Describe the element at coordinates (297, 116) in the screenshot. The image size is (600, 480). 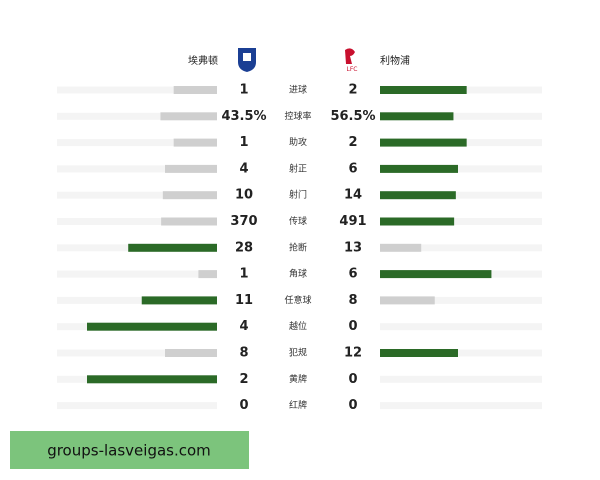
I see `stat-label: 控球率` at that location.